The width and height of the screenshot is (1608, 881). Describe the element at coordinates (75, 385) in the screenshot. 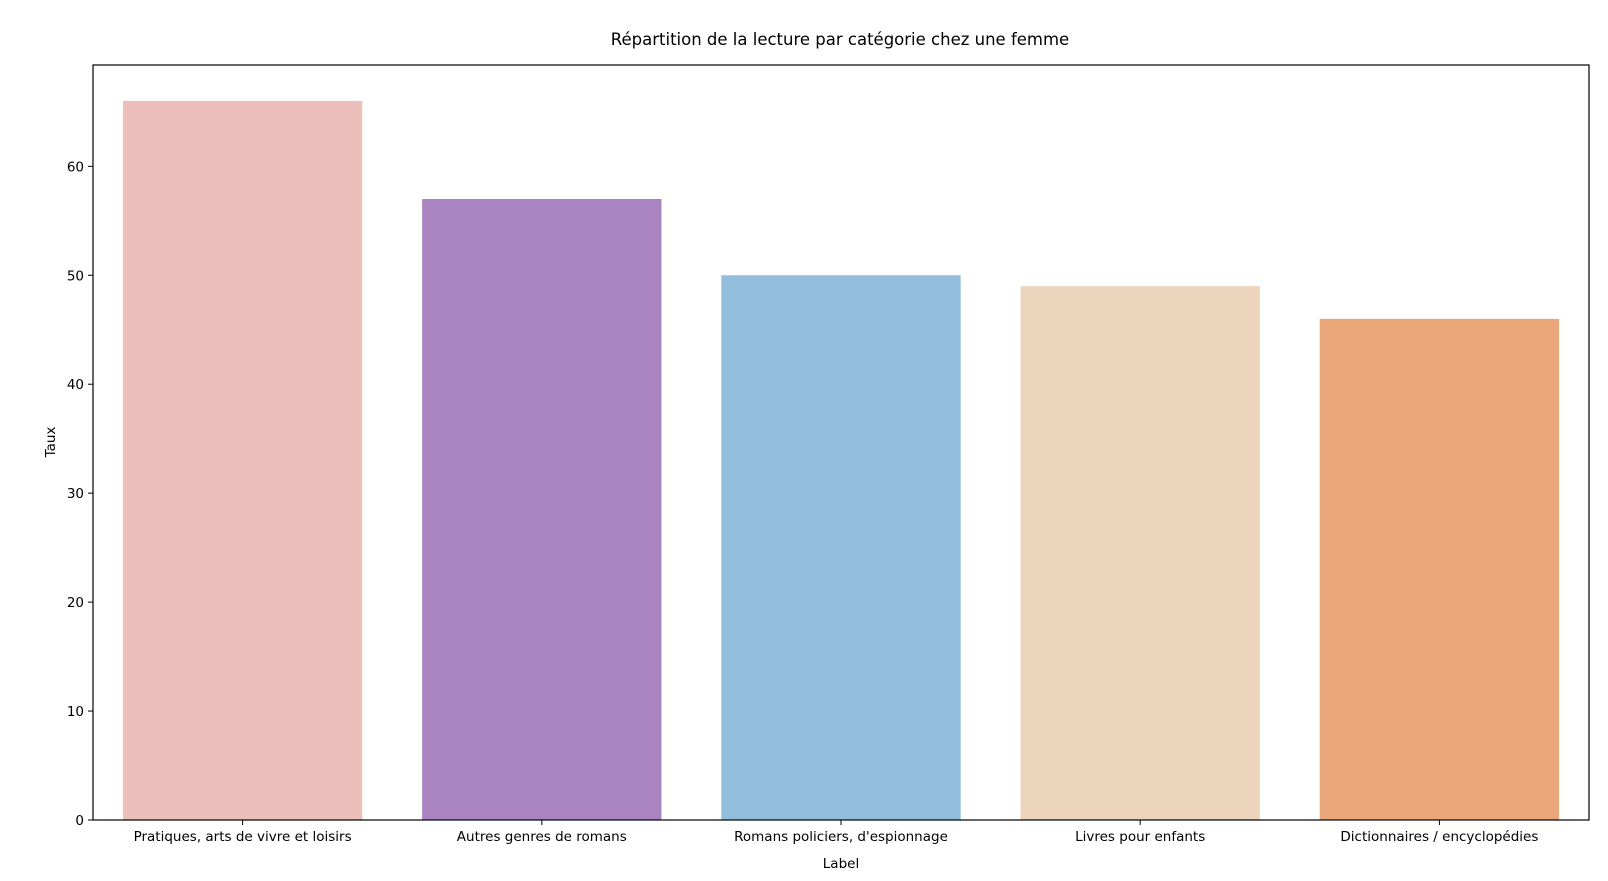

I see `y-tick-label-4: 40` at that location.